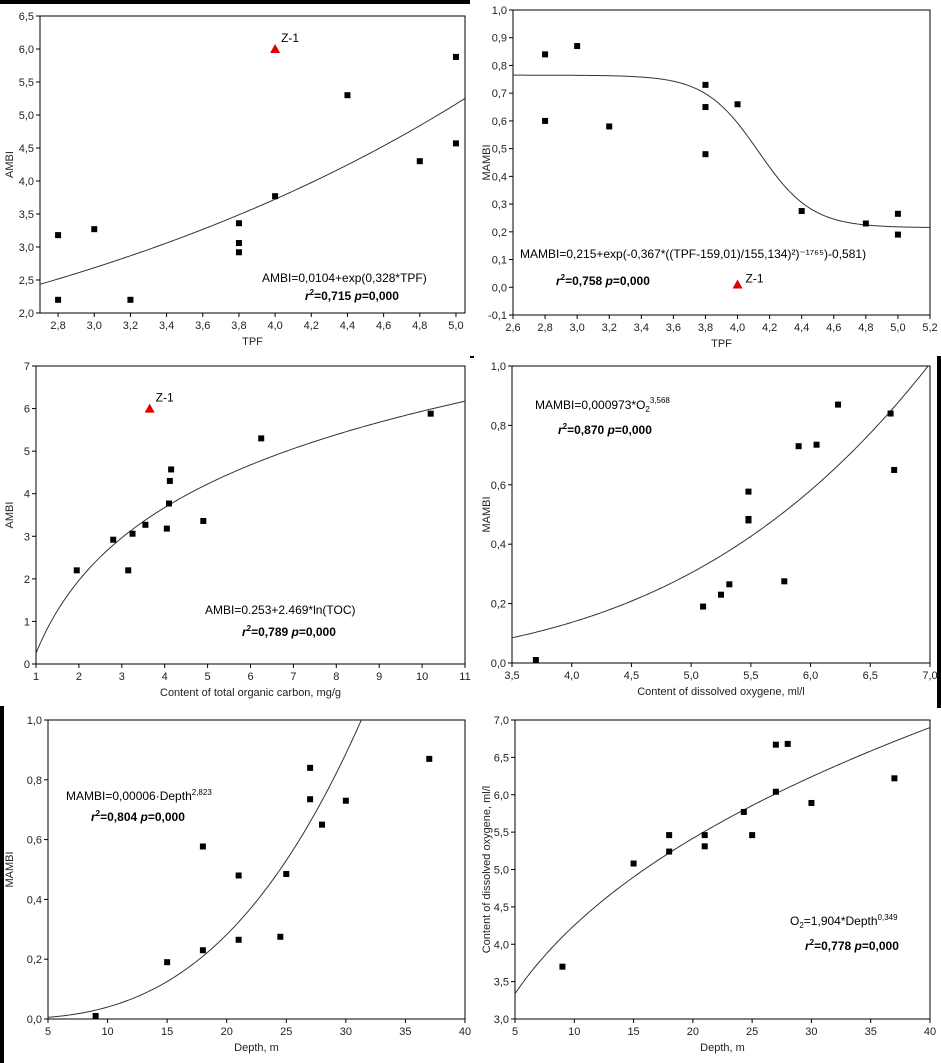  I want to click on y-tick-label: 0,2, so click(499, 233).